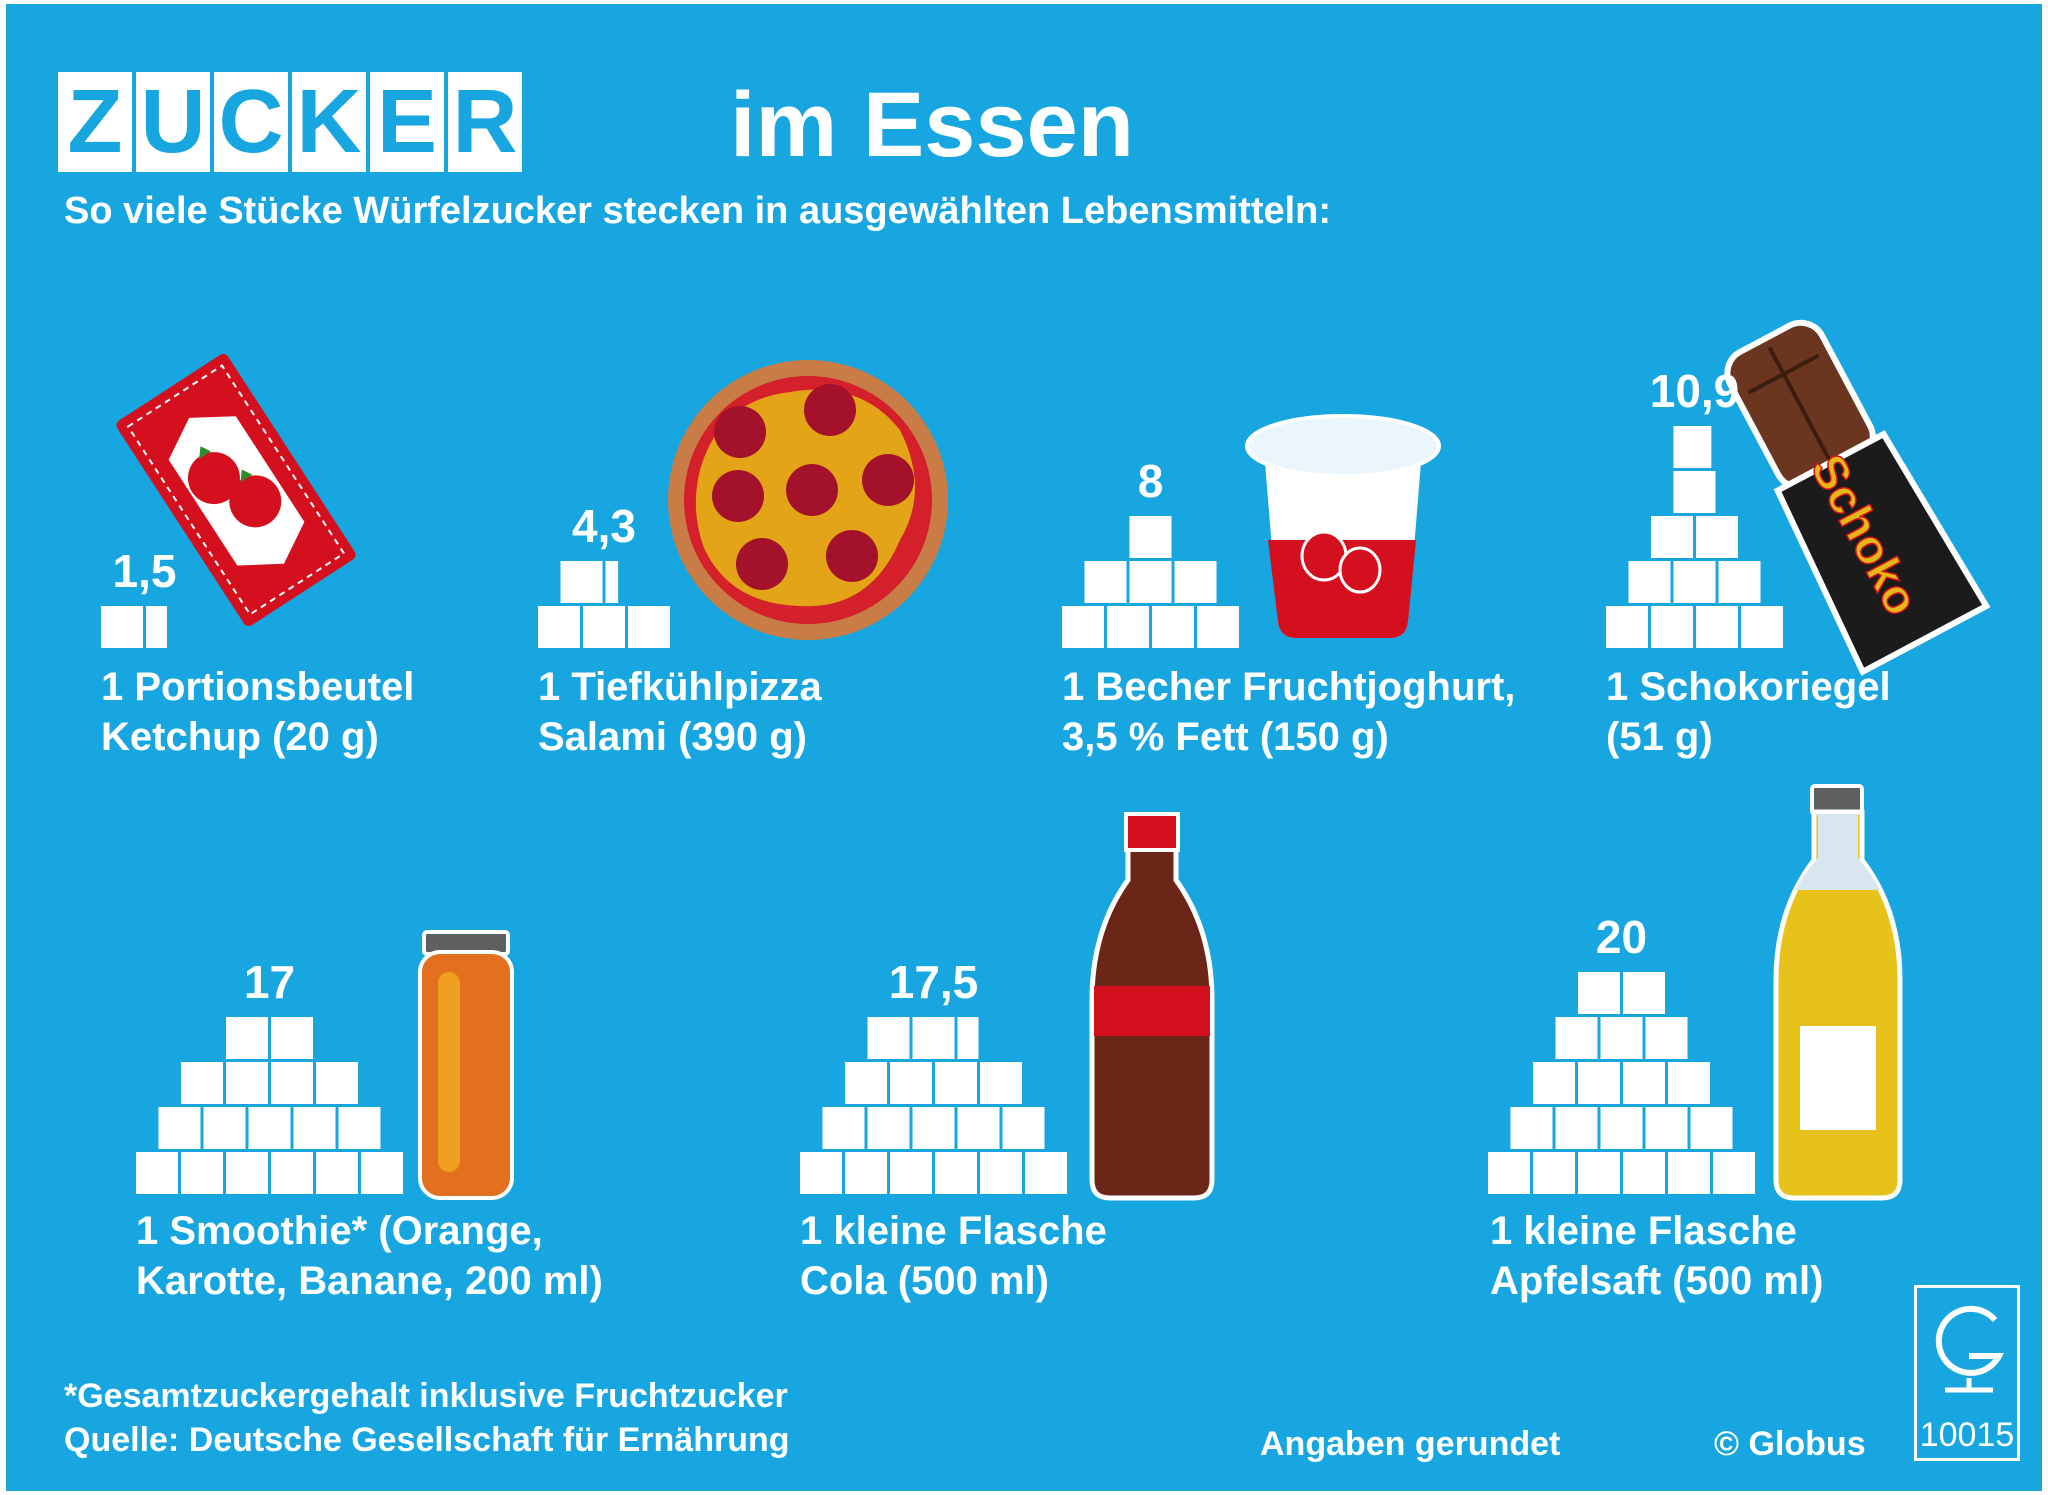  What do you see at coordinates (1343, 526) in the screenshot?
I see `yogurt-cup-icon` at bounding box center [1343, 526].